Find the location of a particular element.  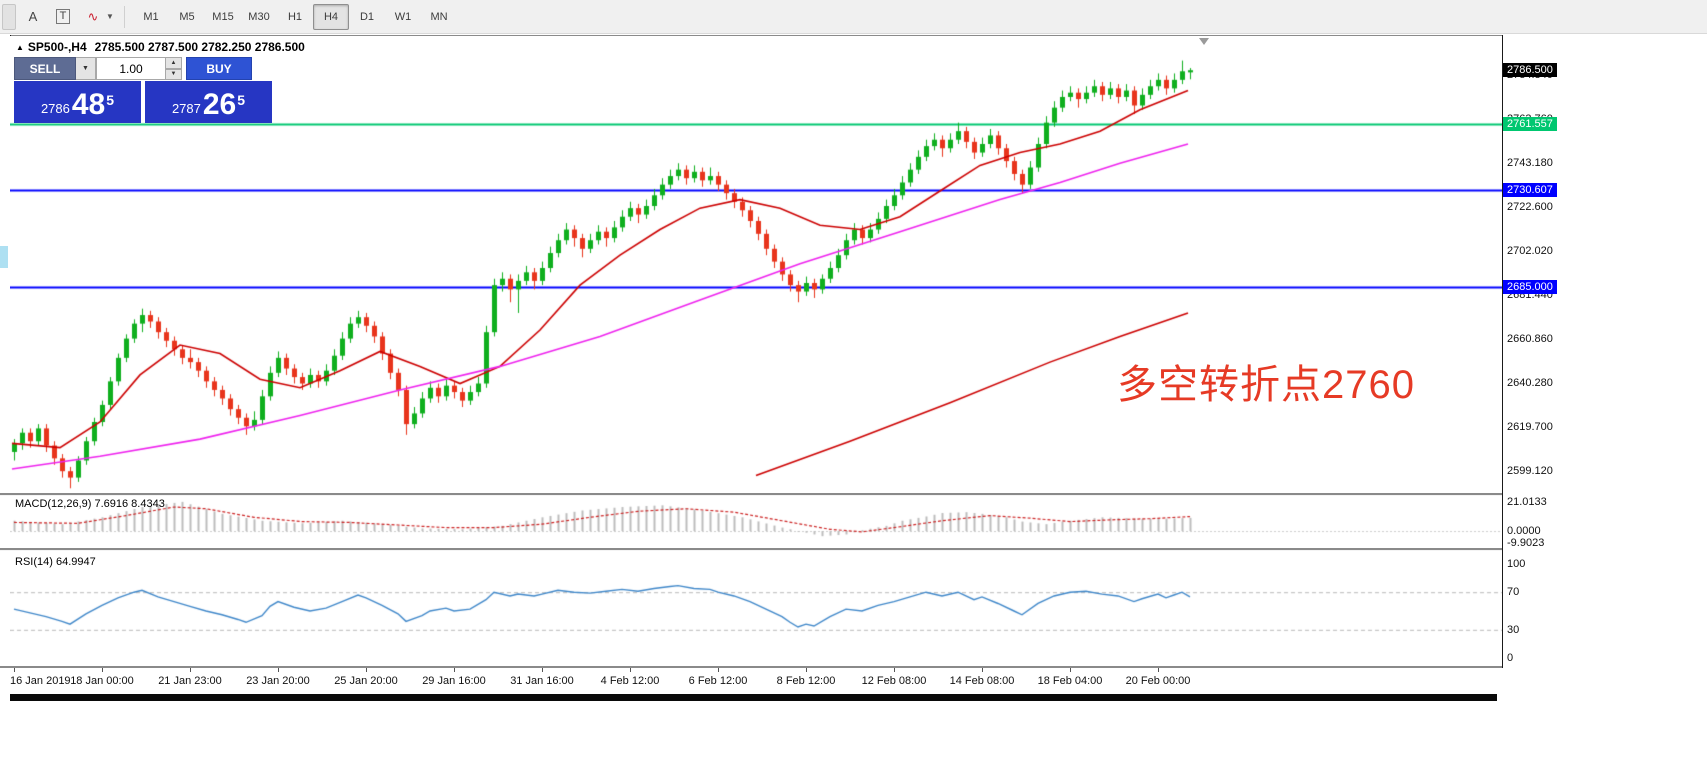

time-axis-label: 8 Feb 12:00 is located at coordinates (806, 681).